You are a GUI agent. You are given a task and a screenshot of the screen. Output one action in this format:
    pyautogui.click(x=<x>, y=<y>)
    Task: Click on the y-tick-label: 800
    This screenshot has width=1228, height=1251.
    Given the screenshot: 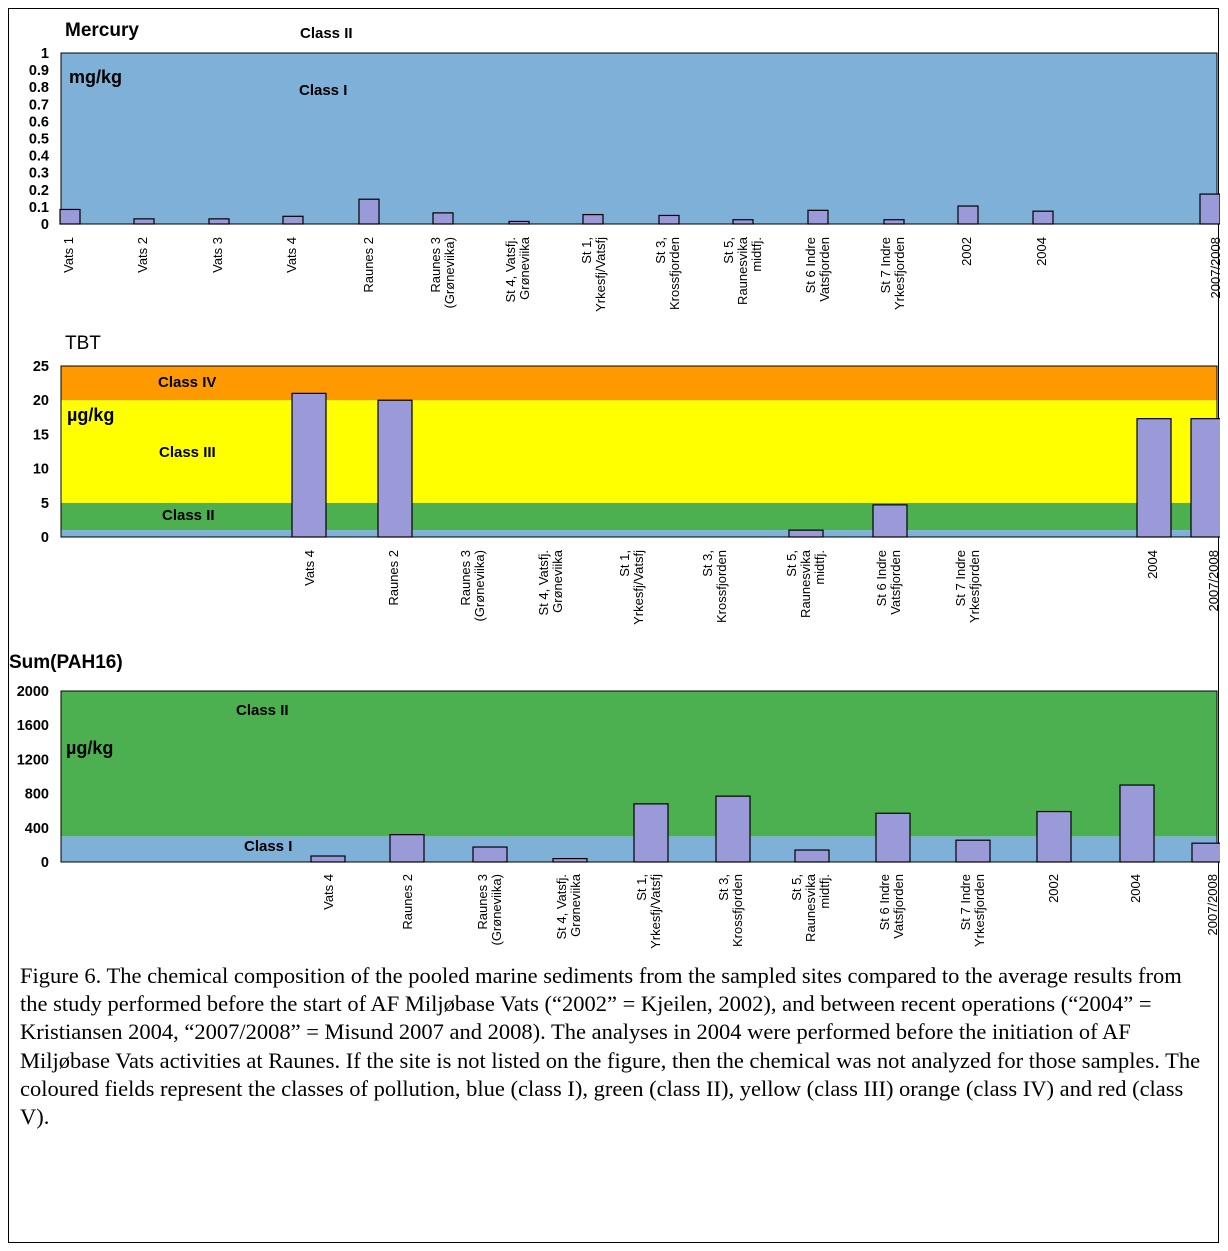 What is the action you would take?
    pyautogui.click(x=37, y=795)
    